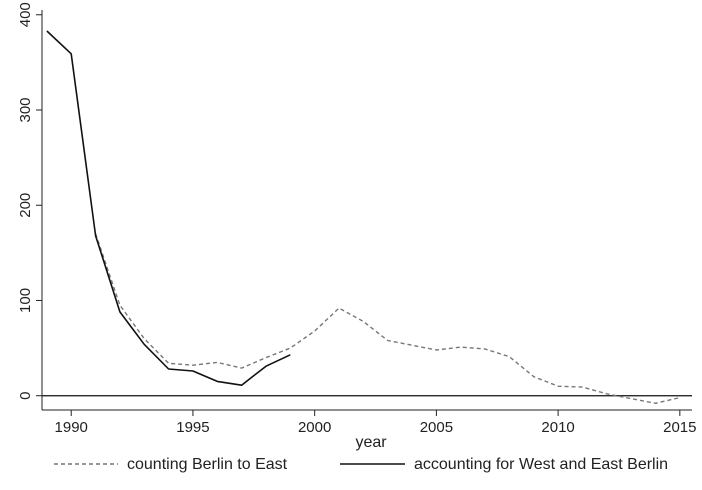 The width and height of the screenshot is (702, 490). What do you see at coordinates (541, 464) in the screenshot?
I see `legend-label-2: accounting for West and East Berlin` at bounding box center [541, 464].